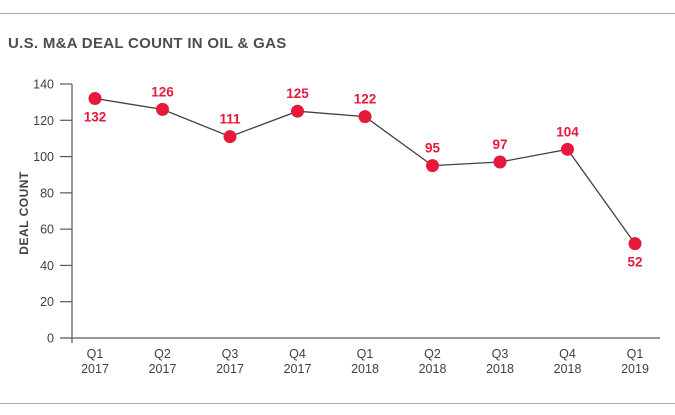  I want to click on data-label: 132, so click(95, 117).